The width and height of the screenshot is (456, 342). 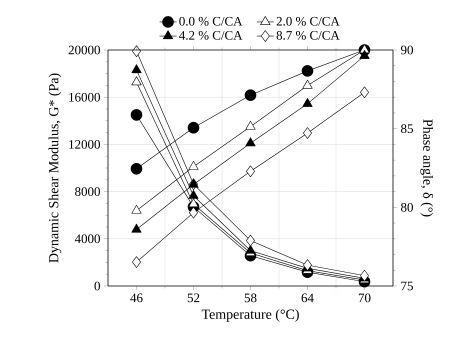 What do you see at coordinates (87, 191) in the screenshot?
I see `y-tick-label: 8000` at bounding box center [87, 191].